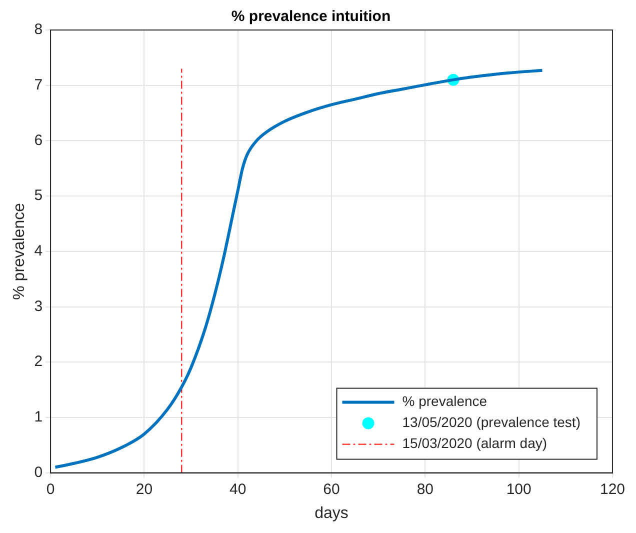 The image size is (636, 533). I want to click on chart-title: % prevalence intuition, so click(311, 17).